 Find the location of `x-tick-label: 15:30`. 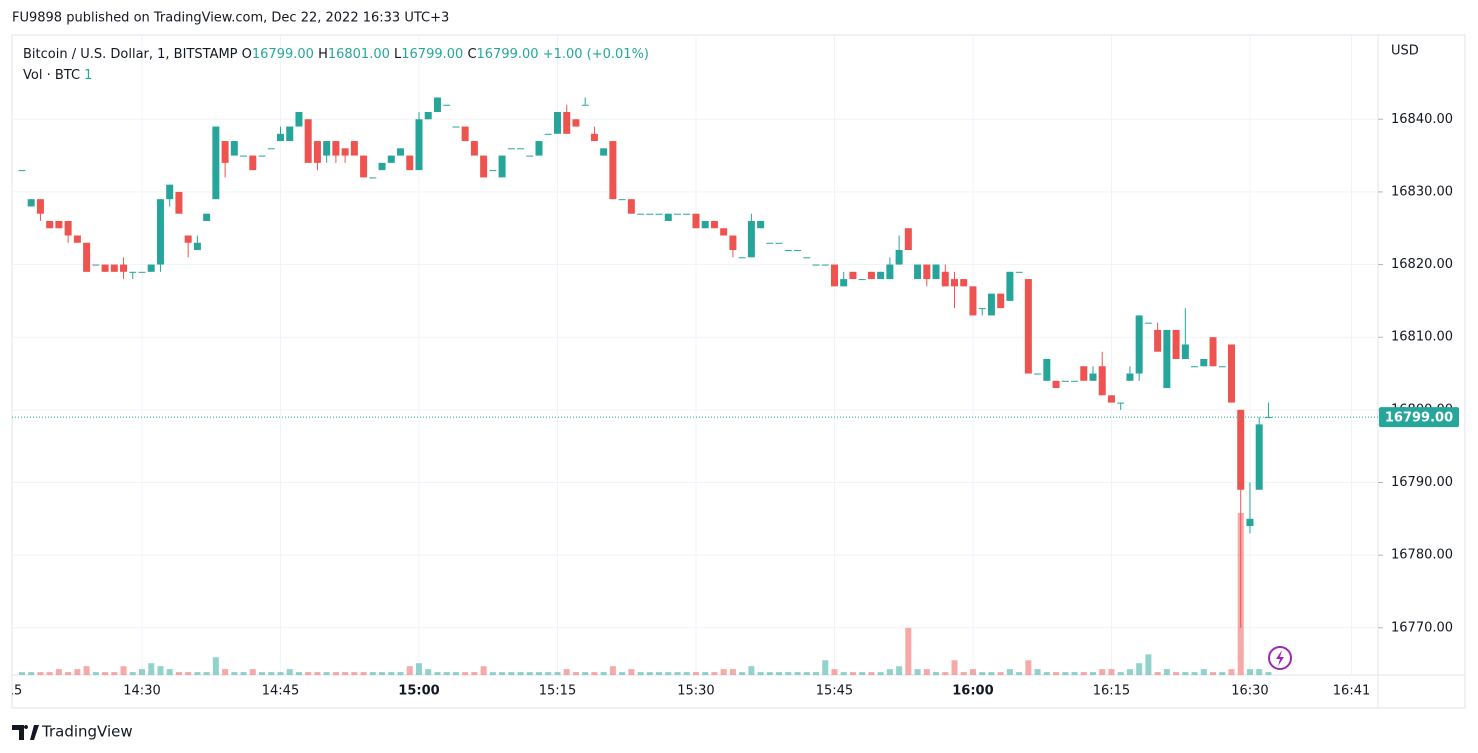

x-tick-label: 15:30 is located at coordinates (695, 691).